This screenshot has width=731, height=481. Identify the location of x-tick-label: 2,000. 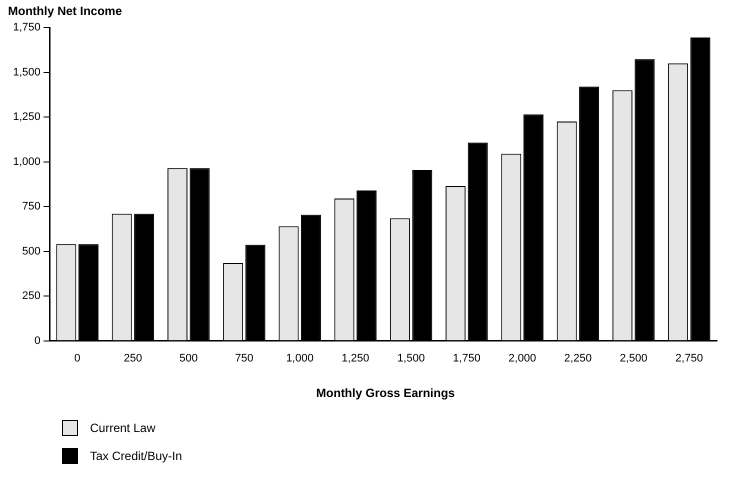
(522, 358).